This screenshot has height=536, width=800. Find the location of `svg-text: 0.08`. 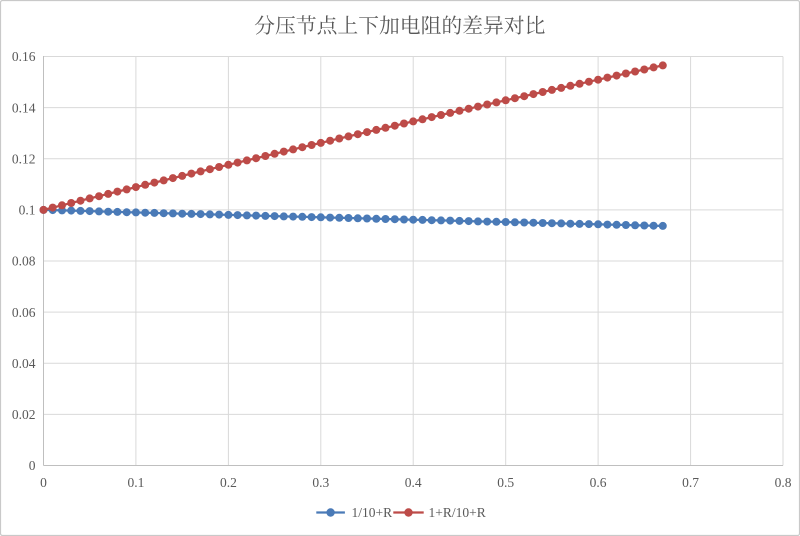

svg-text: 0.08 is located at coordinates (24, 261).